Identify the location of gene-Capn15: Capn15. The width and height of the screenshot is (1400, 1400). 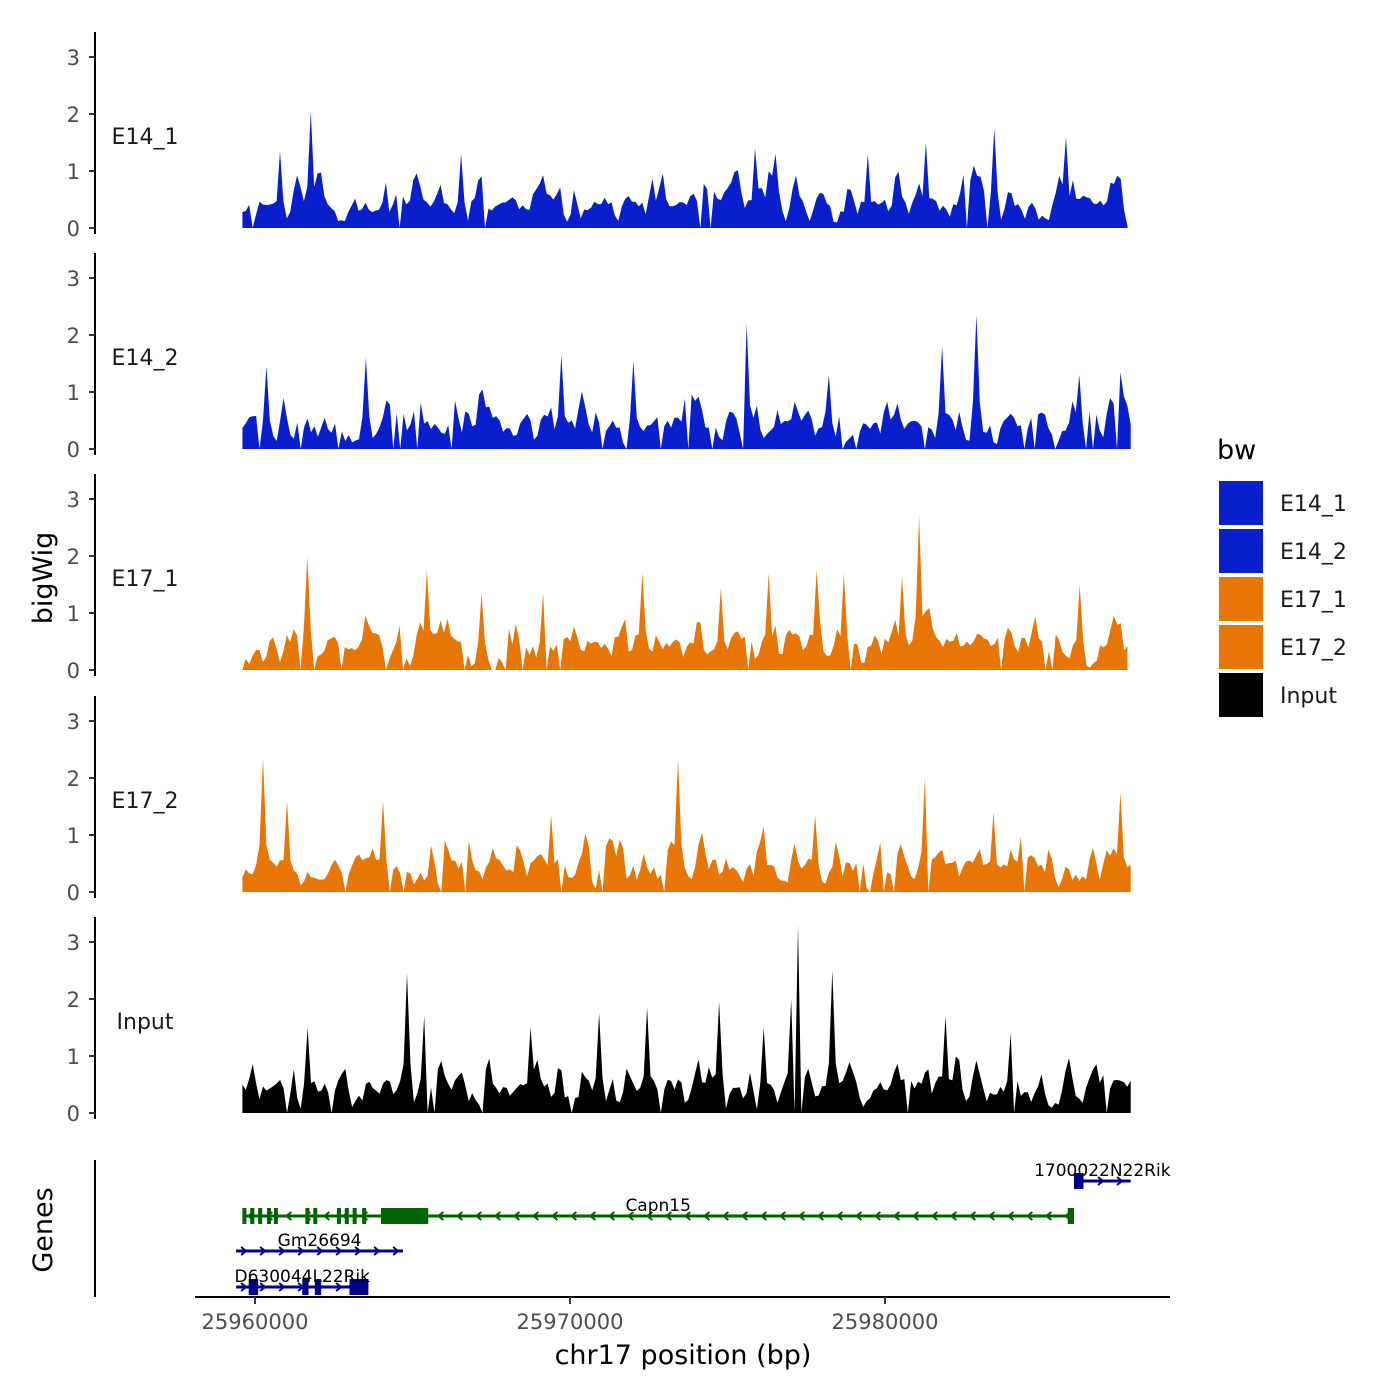
(658, 1210).